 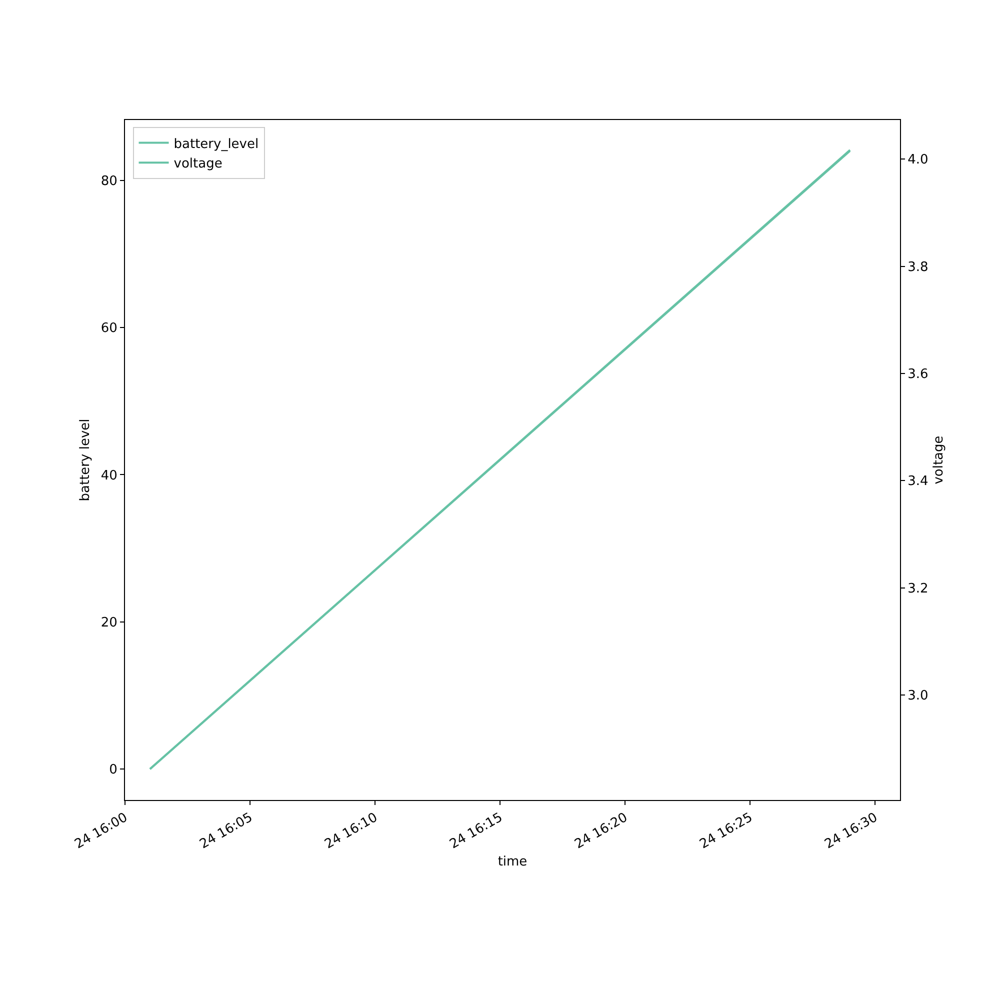 I want to click on y-tick-label: 80, so click(x=109, y=181).